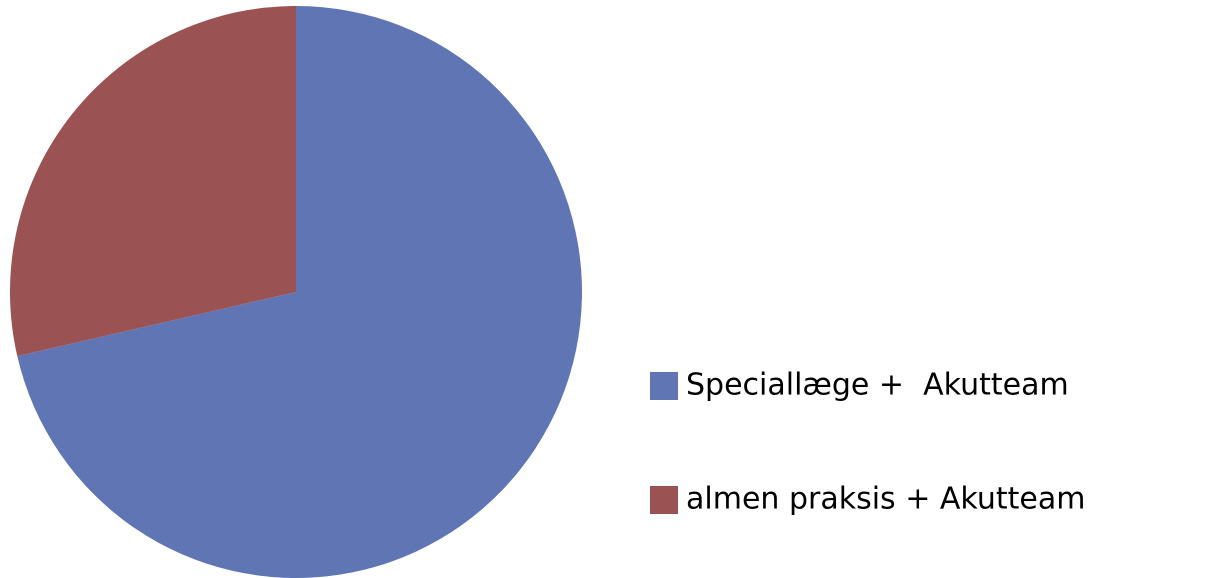 The height and width of the screenshot is (578, 1218). What do you see at coordinates (877, 385) in the screenshot?
I see `legend-label: Speciallæge + Akutteam` at bounding box center [877, 385].